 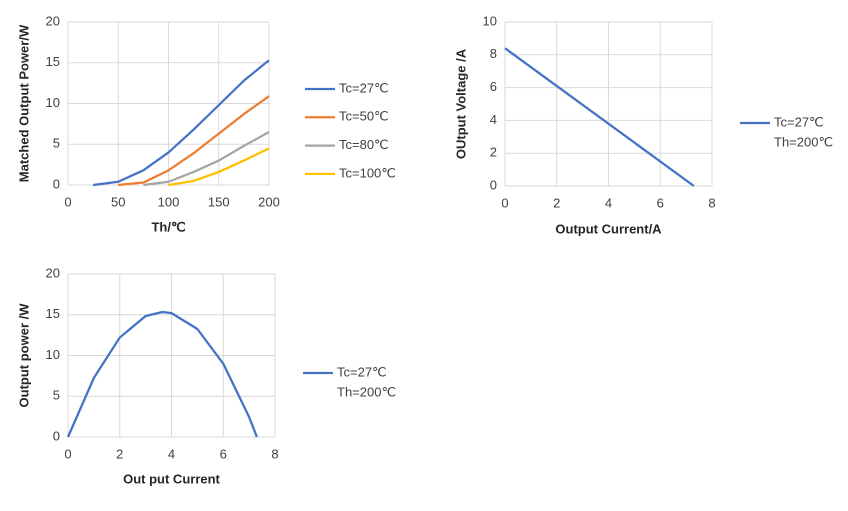 I want to click on y-tick-label: 4, so click(x=493, y=119).